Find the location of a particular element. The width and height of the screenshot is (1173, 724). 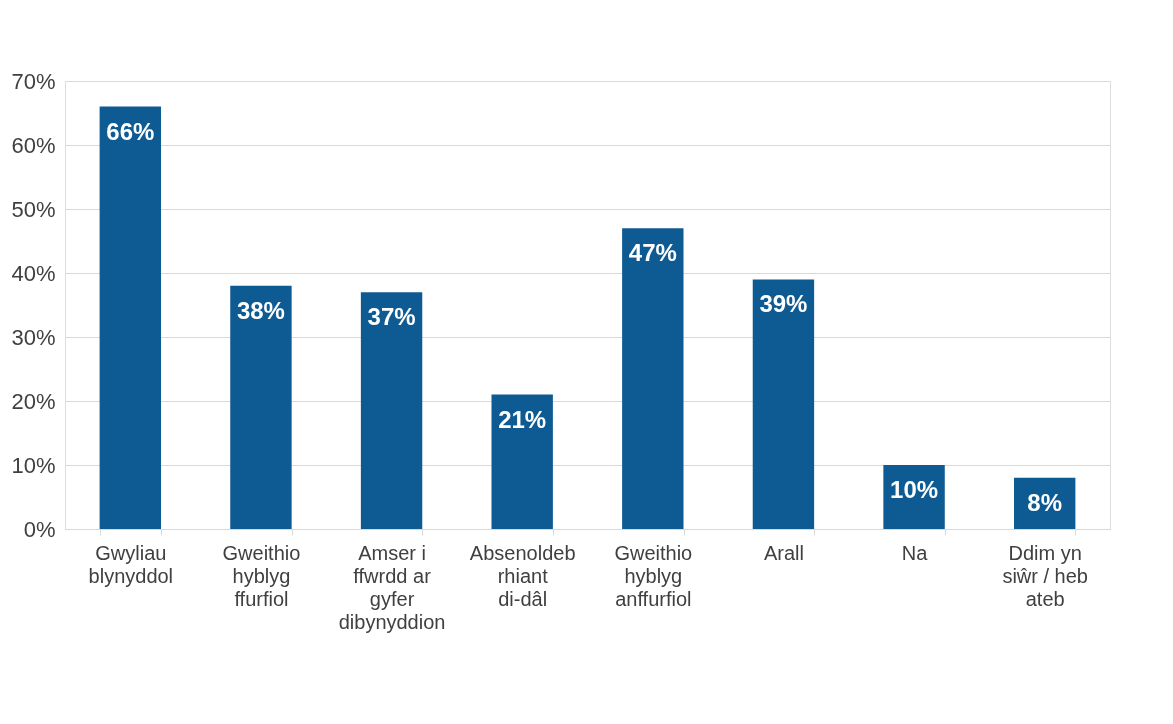

y-tick-label: 40% is located at coordinates (33, 273).